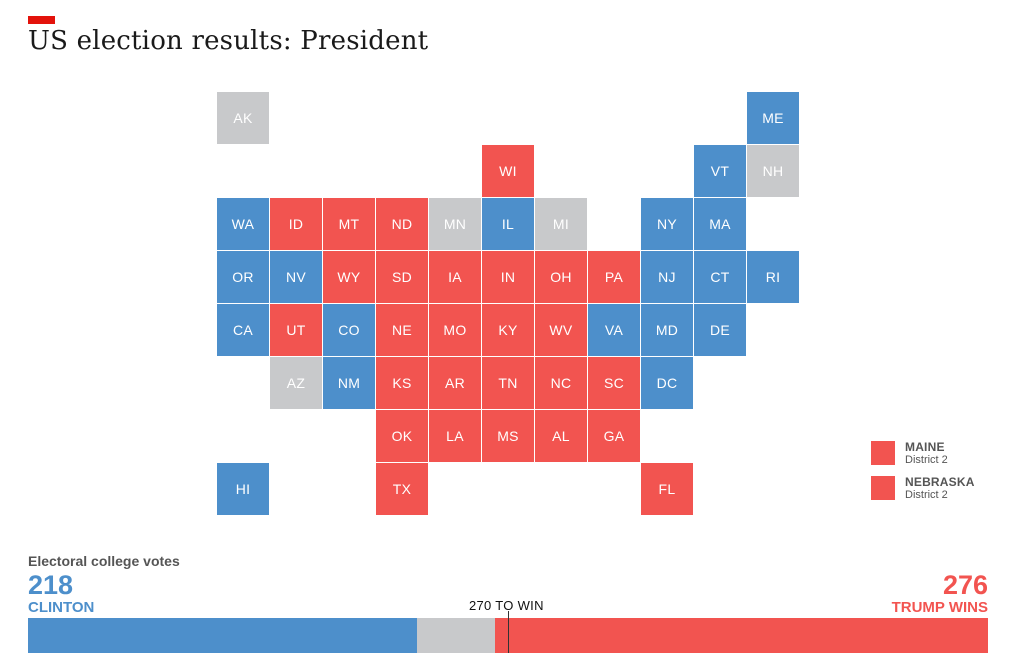 This screenshot has height=664, width=1010. Describe the element at coordinates (349, 330) in the screenshot. I see `state-tile-co: CO` at that location.